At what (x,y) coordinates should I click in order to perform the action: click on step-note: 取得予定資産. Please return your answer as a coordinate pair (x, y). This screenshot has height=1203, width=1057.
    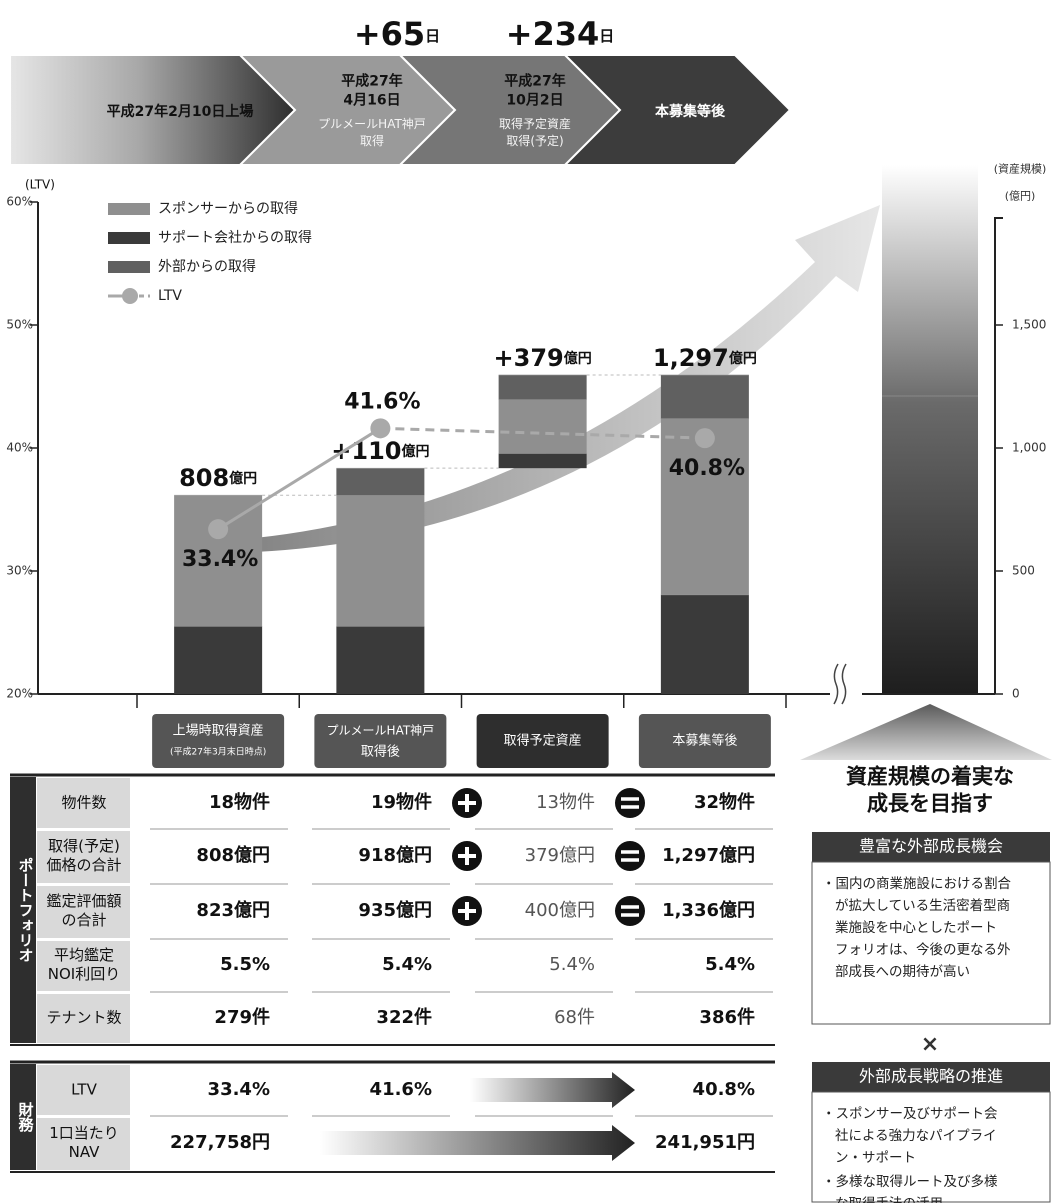
    Looking at the image, I should click on (535, 123).